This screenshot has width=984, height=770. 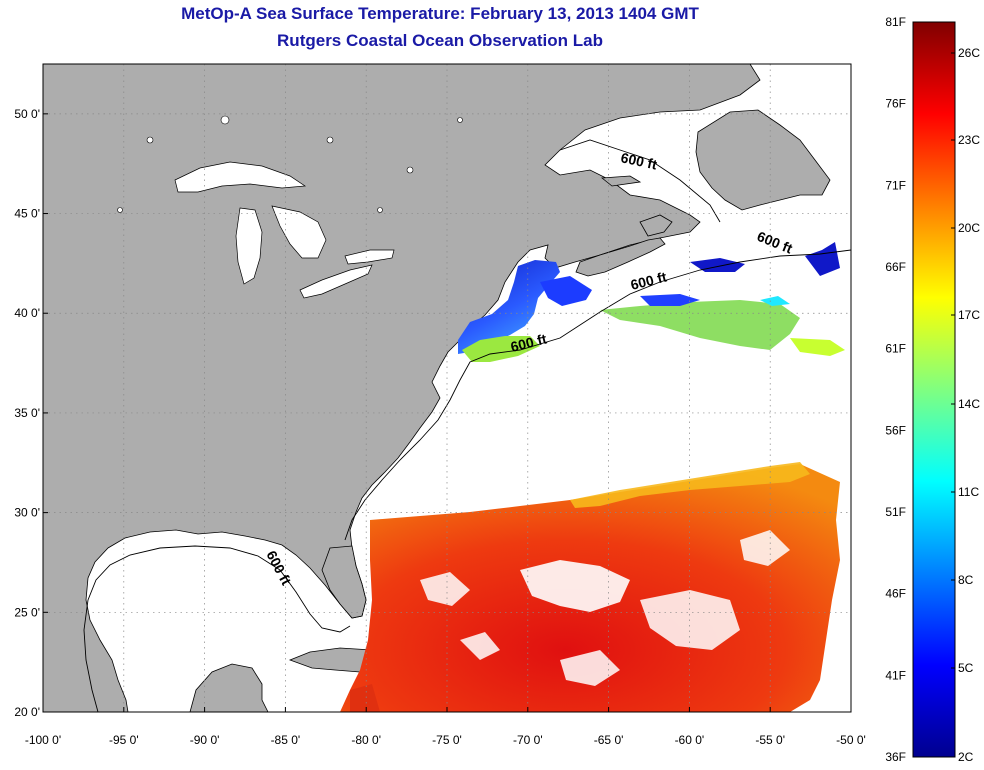 I want to click on colorbar-f-label: 71F, so click(x=895, y=185).